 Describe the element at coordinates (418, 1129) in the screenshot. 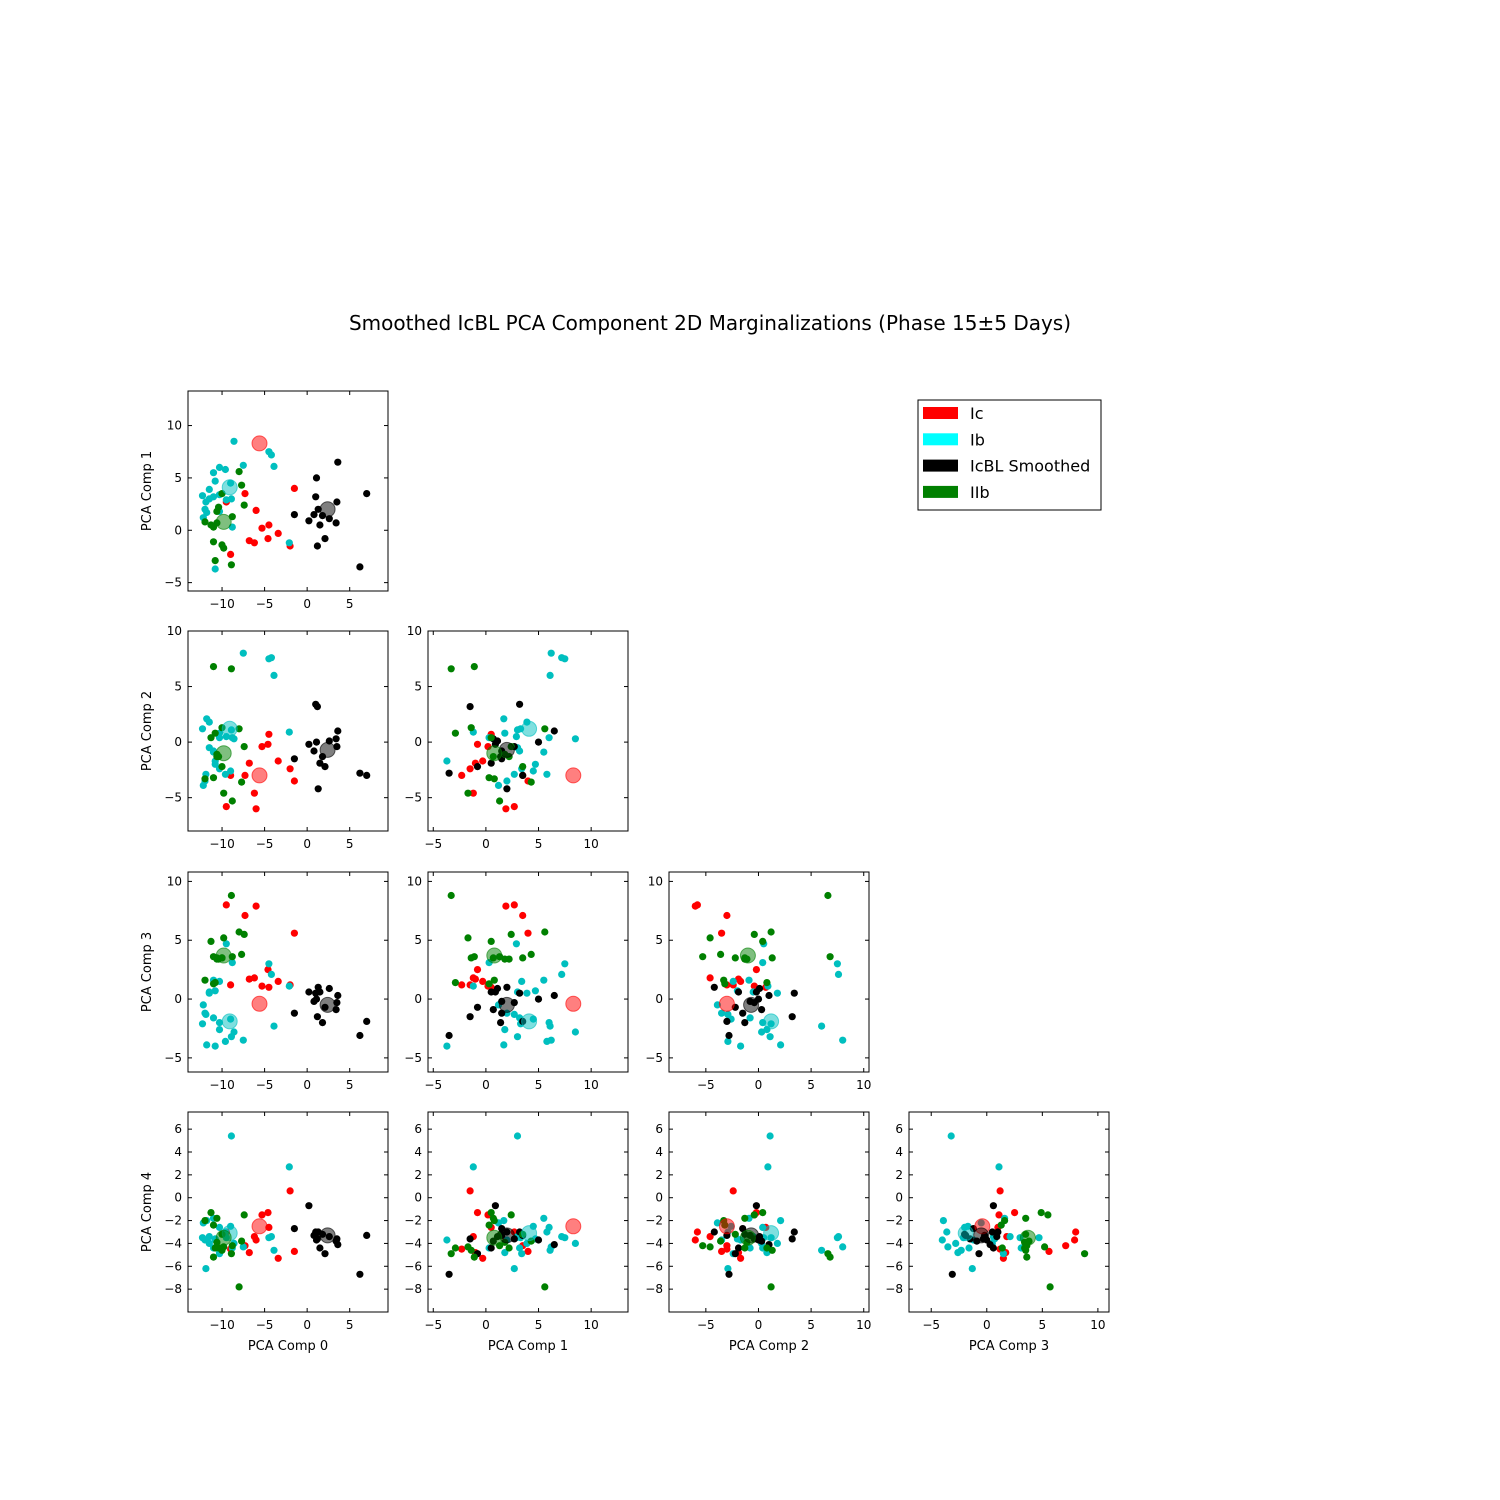

I see `y-tick-label: 6` at that location.